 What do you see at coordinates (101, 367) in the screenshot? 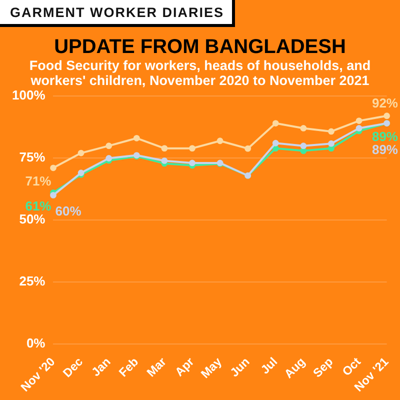
I see `x-tick-label: Jan` at bounding box center [101, 367].